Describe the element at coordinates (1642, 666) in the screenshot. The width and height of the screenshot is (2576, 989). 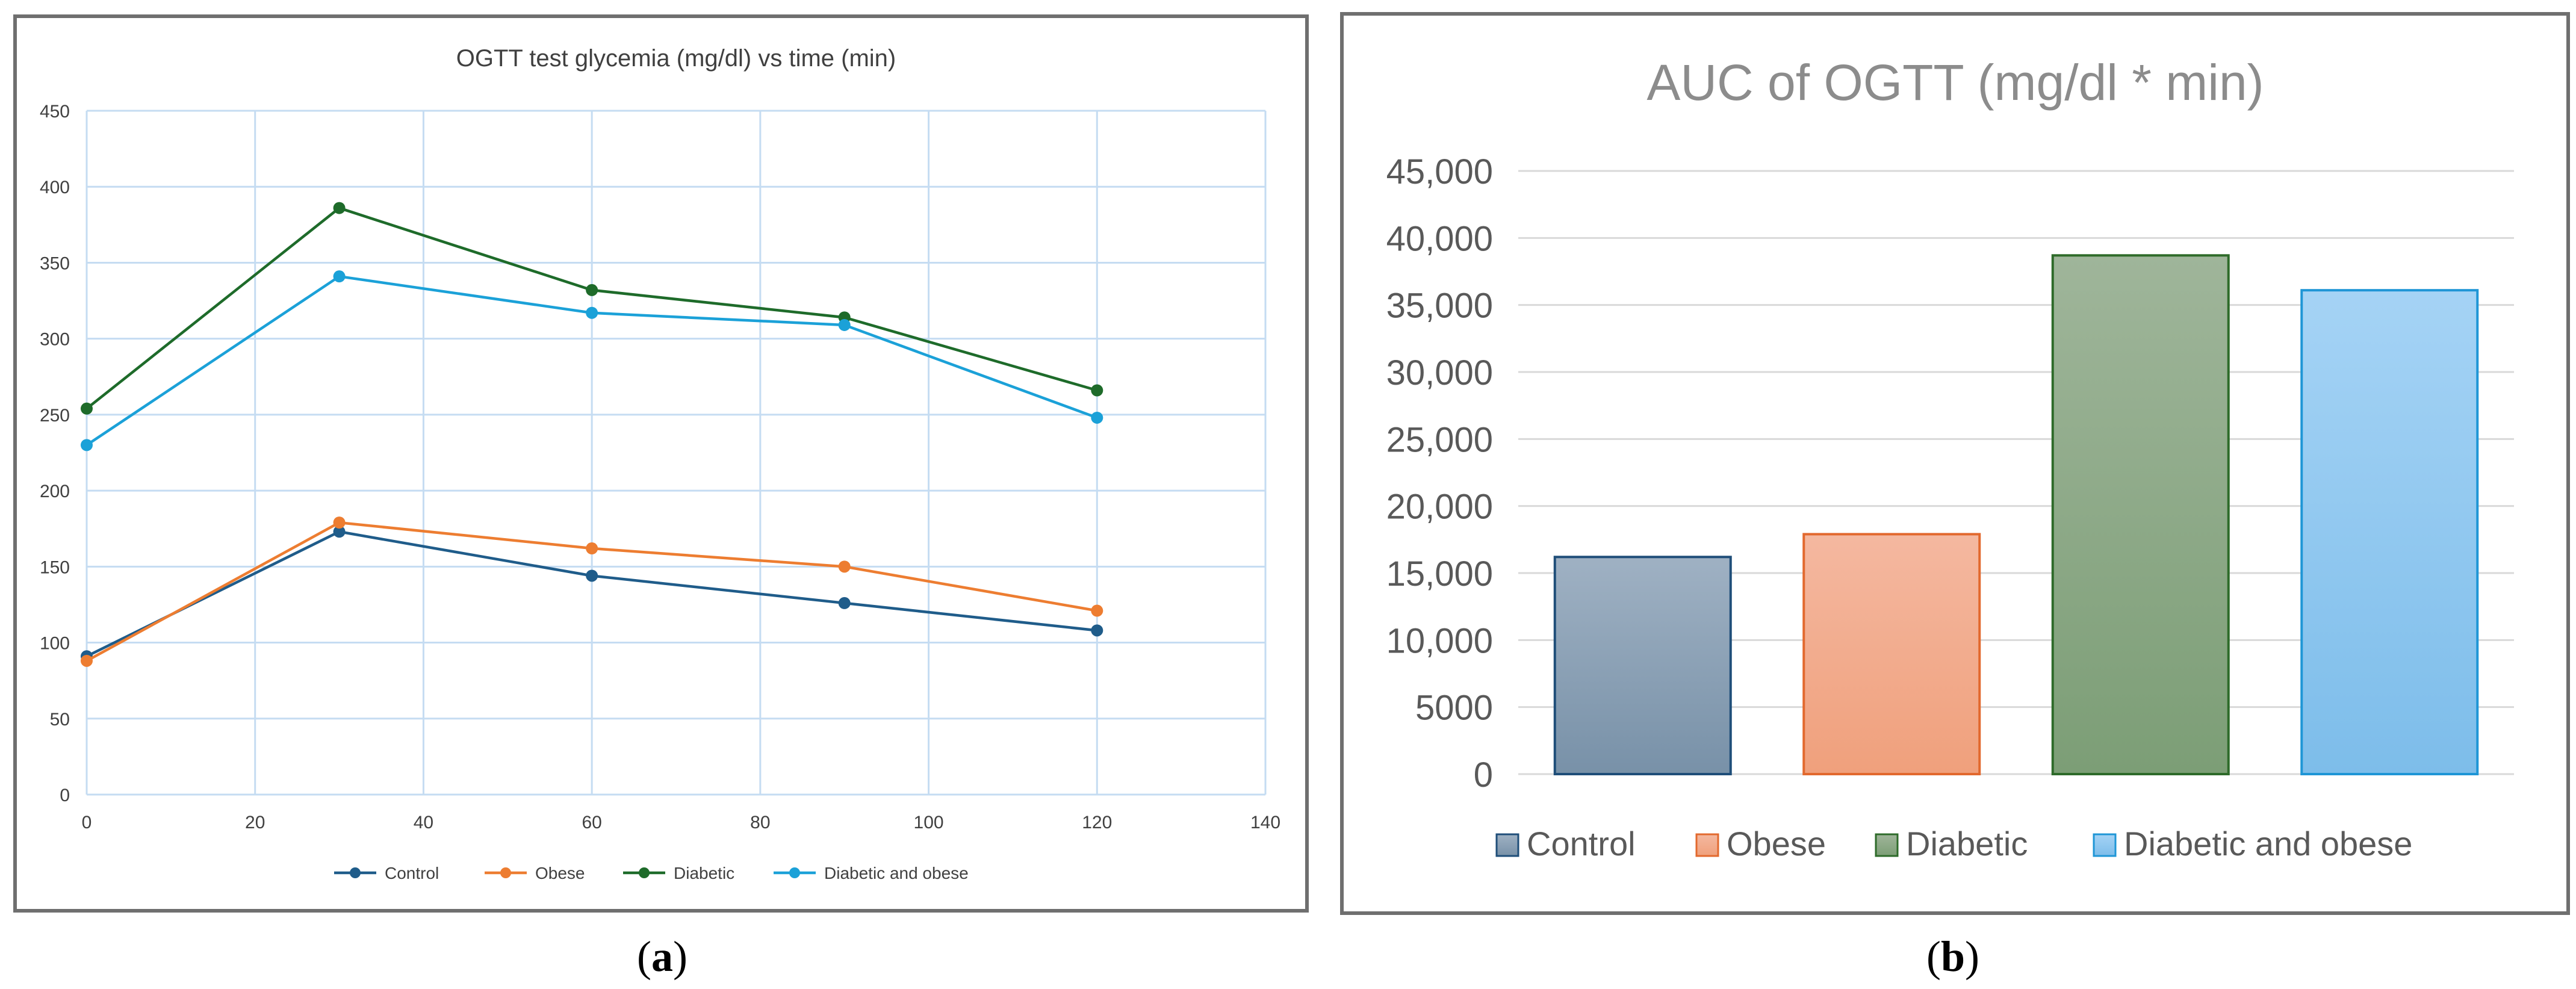
I see `bar-control` at that location.